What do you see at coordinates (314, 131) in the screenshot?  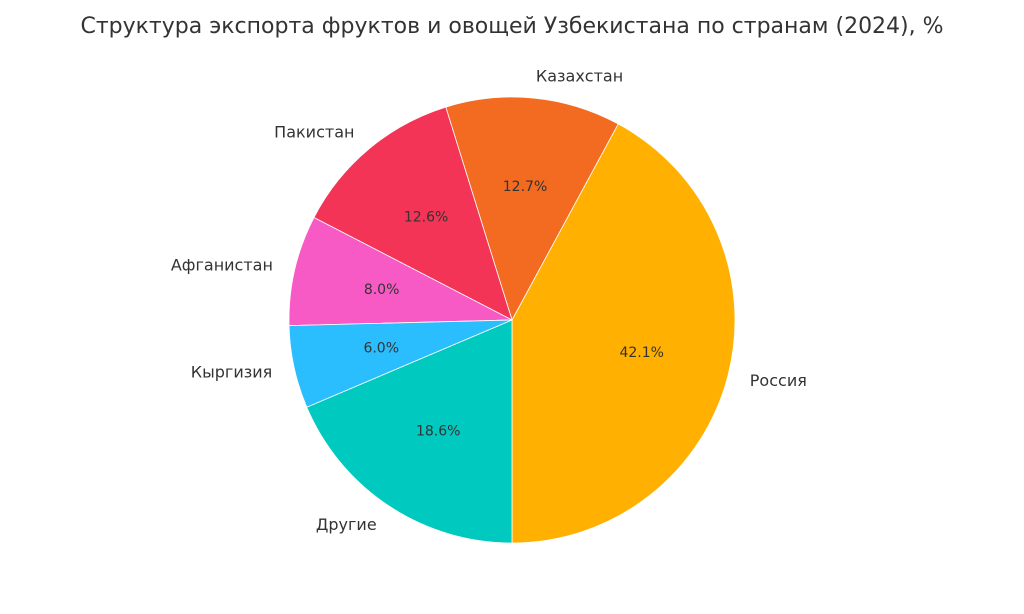 I see `slice-category-label: Пакистан` at bounding box center [314, 131].